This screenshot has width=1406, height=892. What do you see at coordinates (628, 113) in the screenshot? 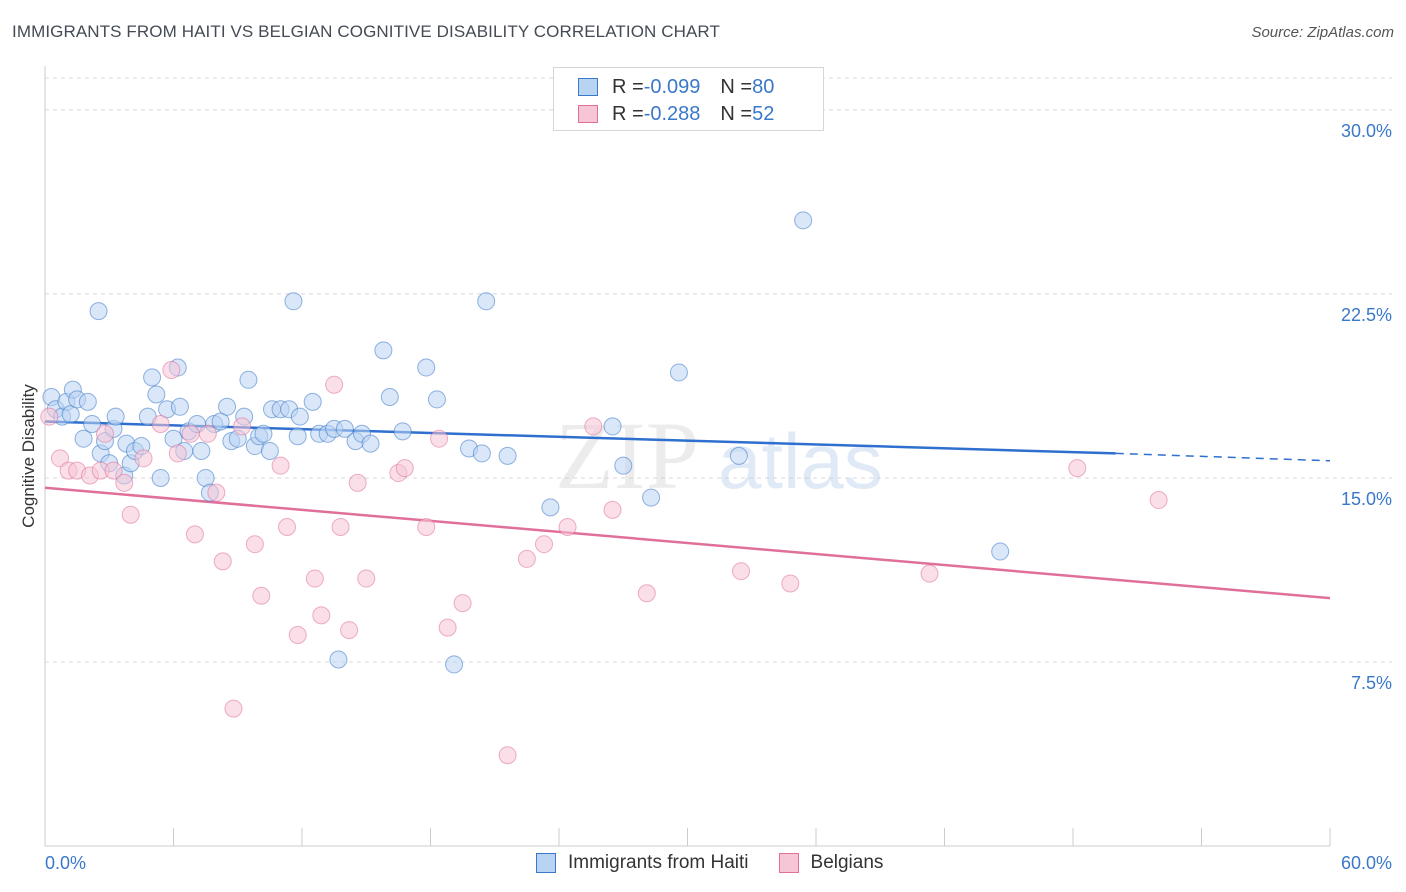
I see `legend-r-label: R =` at bounding box center [628, 113].